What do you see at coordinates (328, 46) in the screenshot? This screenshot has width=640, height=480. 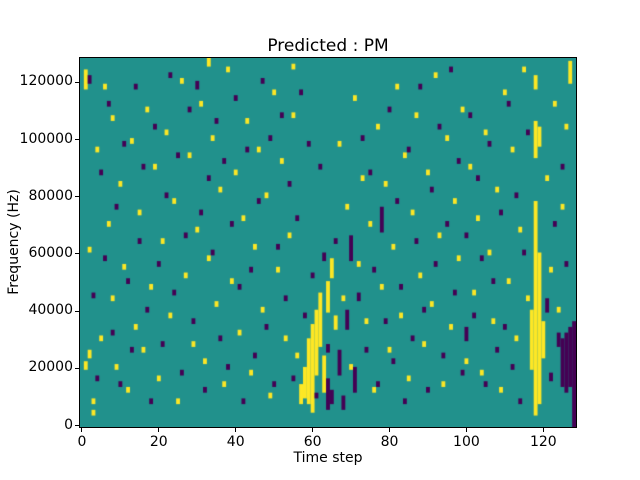 I see `chart-title: Predicted : PM` at bounding box center [328, 46].